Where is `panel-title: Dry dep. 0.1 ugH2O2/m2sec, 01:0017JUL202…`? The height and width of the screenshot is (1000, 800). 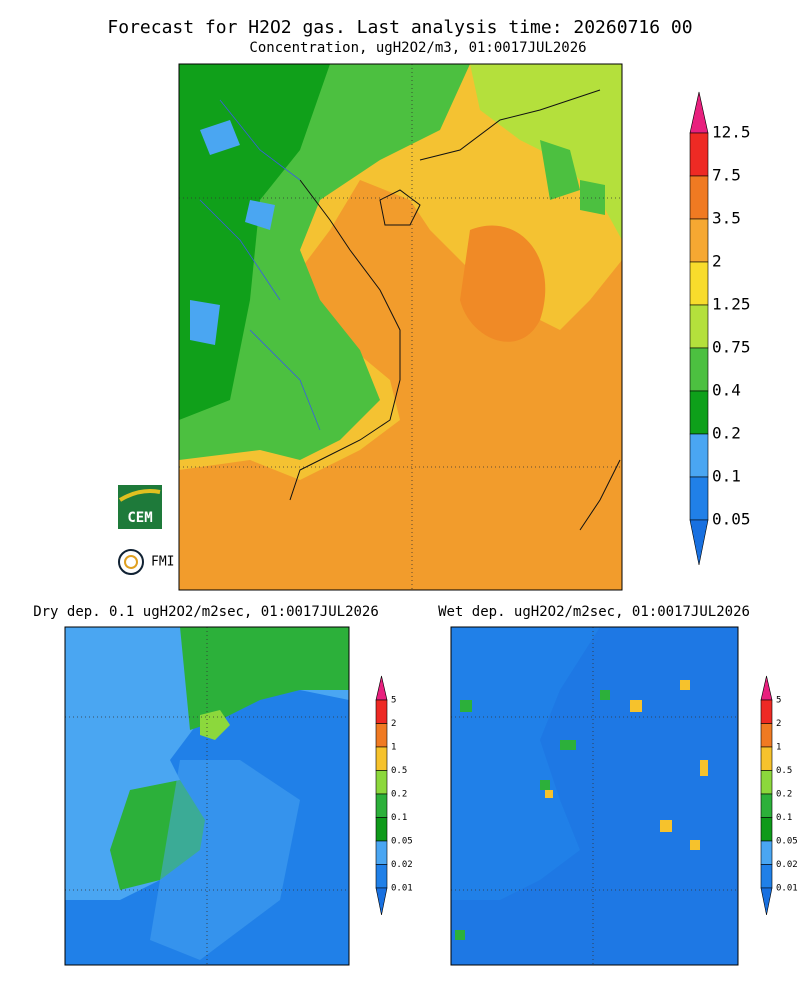 panel-title: Dry dep. 0.1 ugH2O2/m2sec, 01:0017JUL202… is located at coordinates (206, 612).